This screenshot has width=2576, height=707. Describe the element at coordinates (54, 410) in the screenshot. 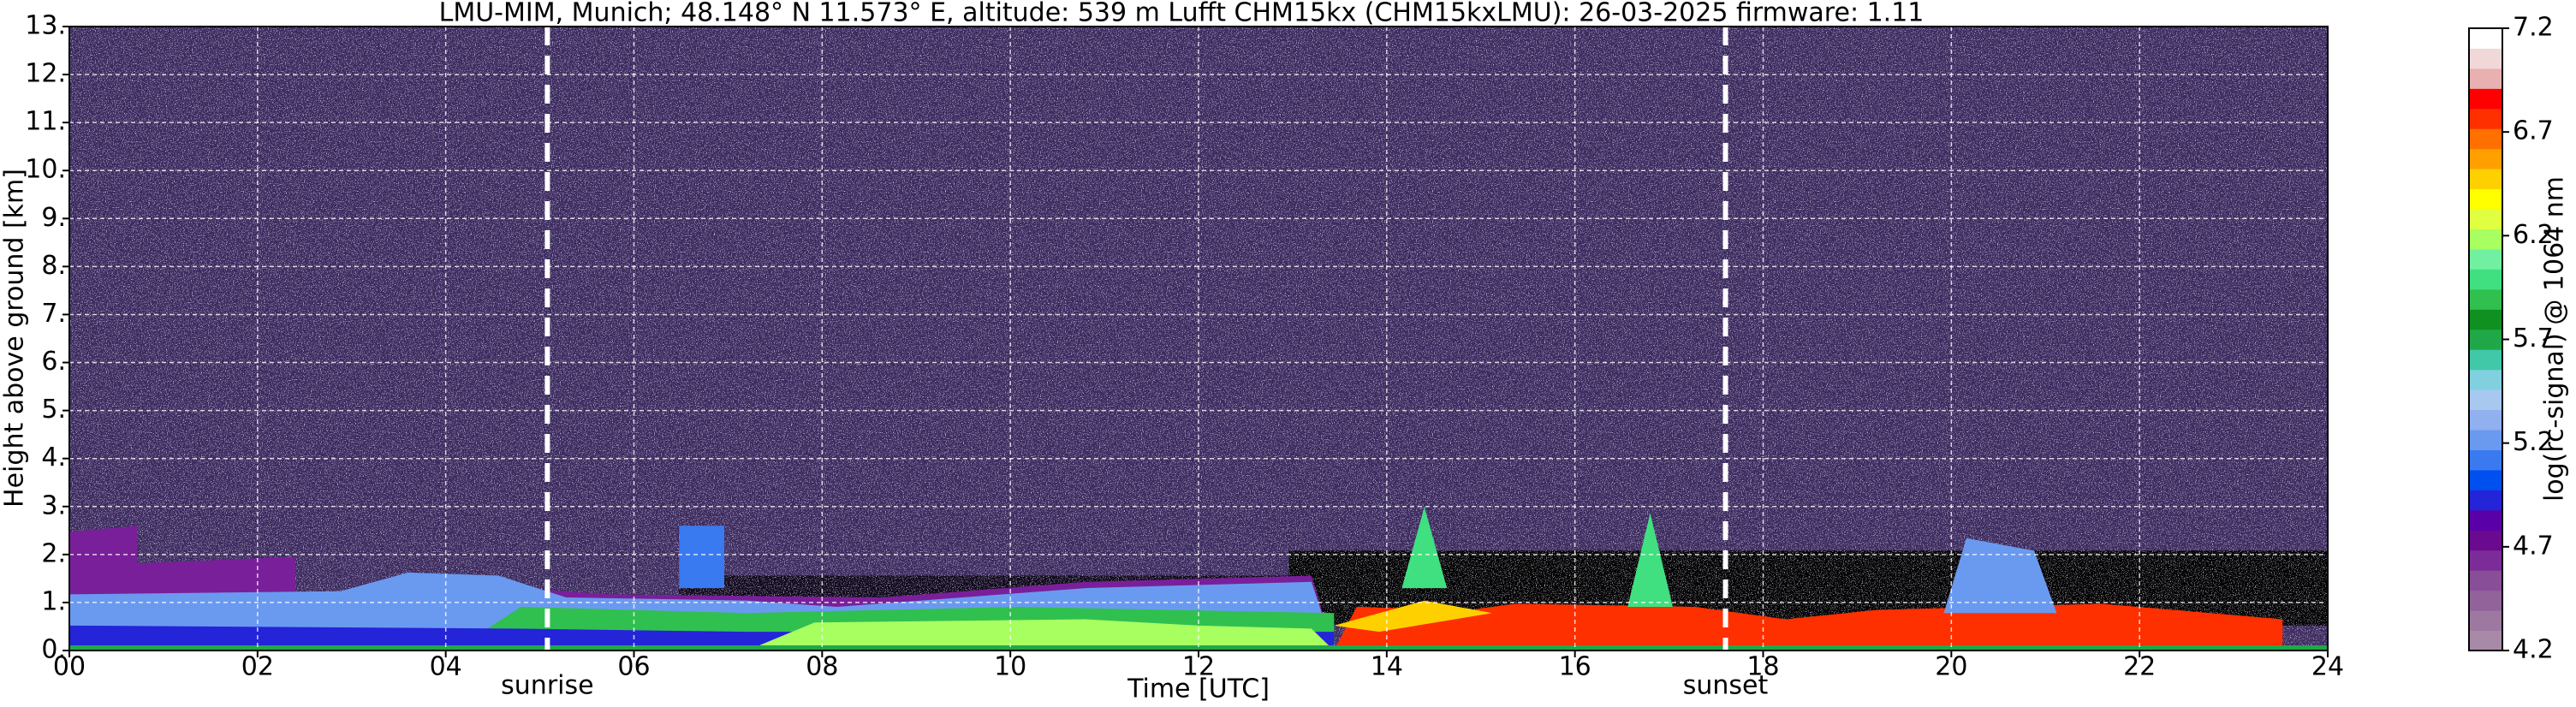

I see `y-tick-label: 5.` at that location.